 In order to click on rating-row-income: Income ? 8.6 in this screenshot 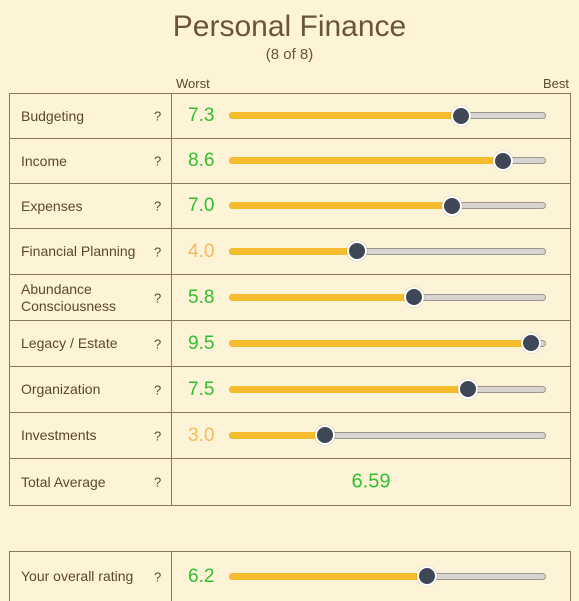, I will do `click(290, 161)`.